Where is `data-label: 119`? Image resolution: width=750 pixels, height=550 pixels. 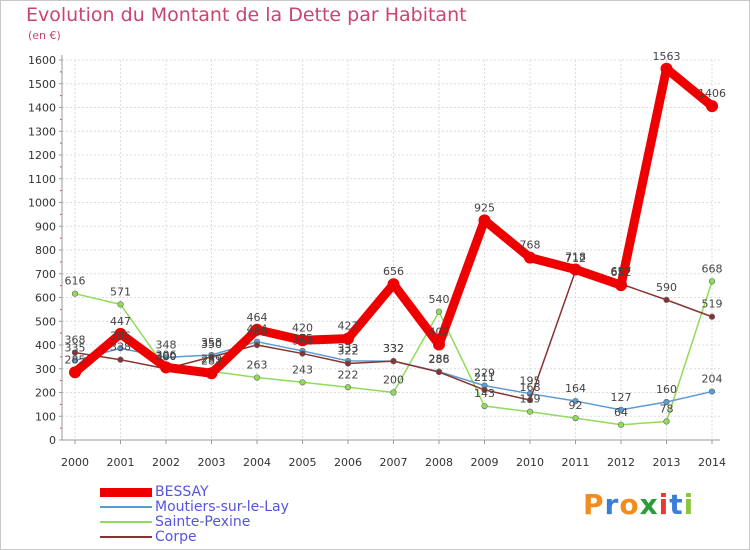 data-label: 119 is located at coordinates (530, 399).